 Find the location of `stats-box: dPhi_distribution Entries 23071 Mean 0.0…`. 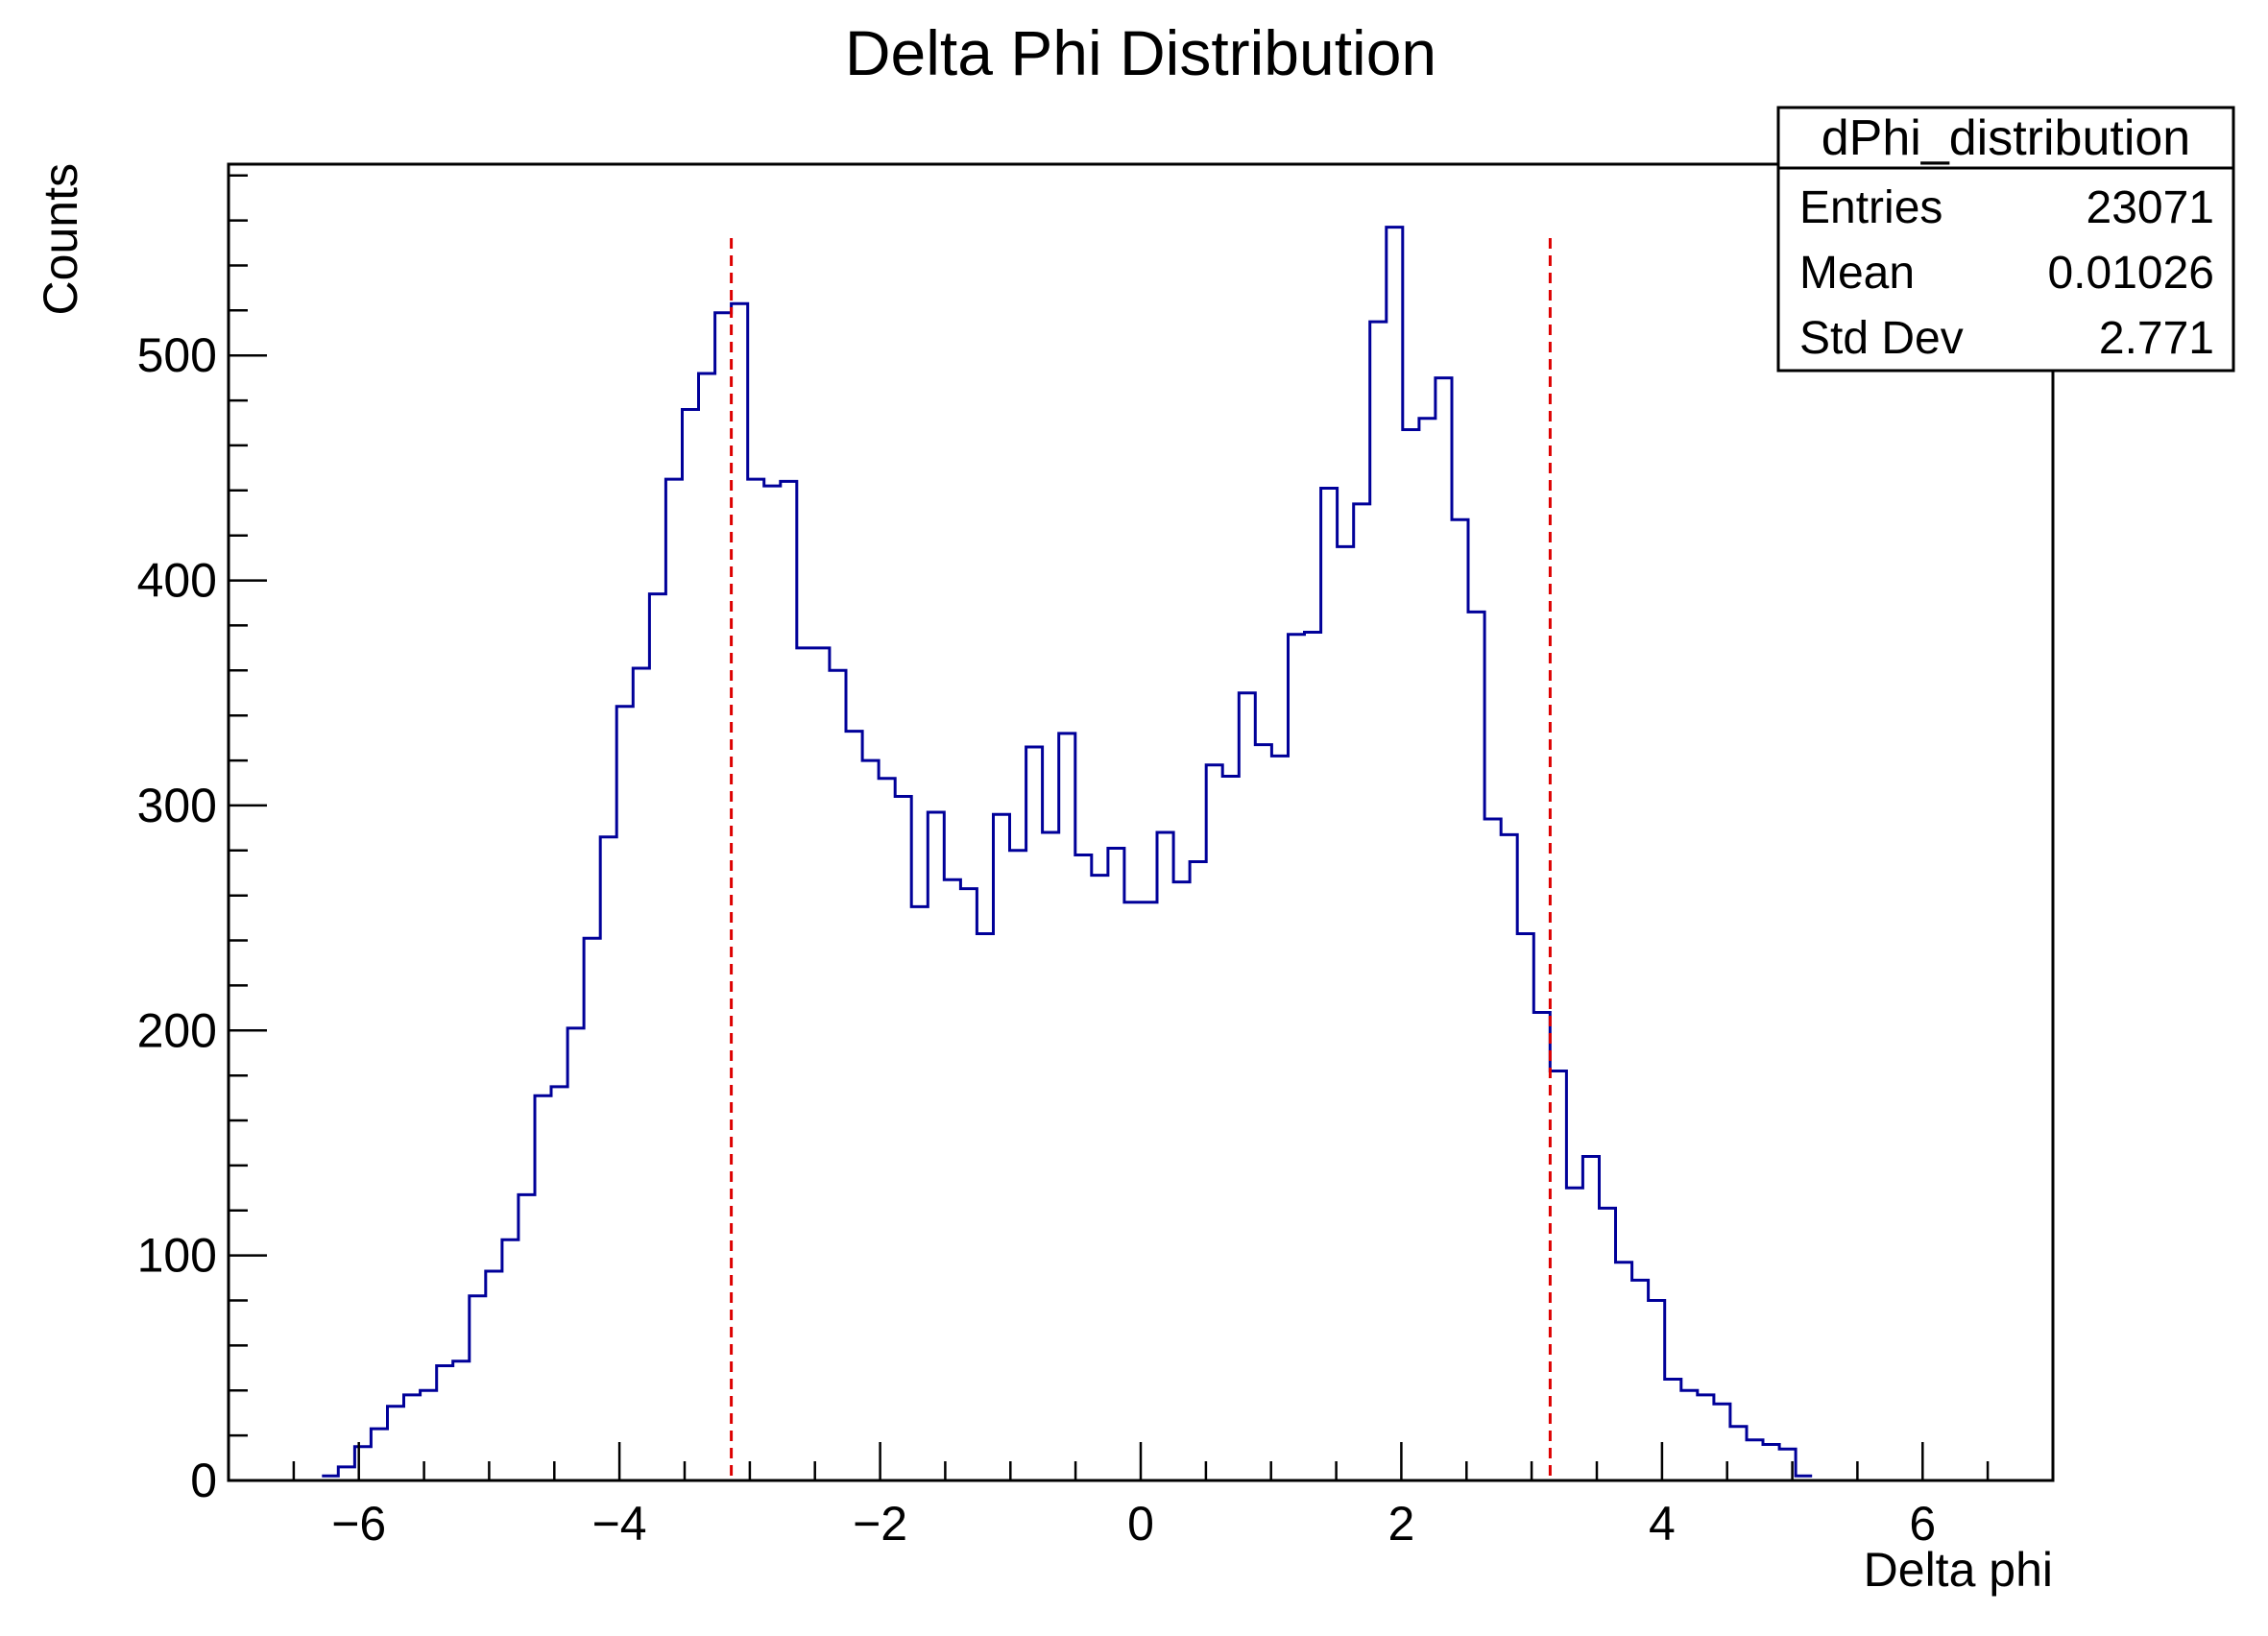

stats-box: dPhi_distribution Entries 23071 Mean 0.0… is located at coordinates (2005, 239).